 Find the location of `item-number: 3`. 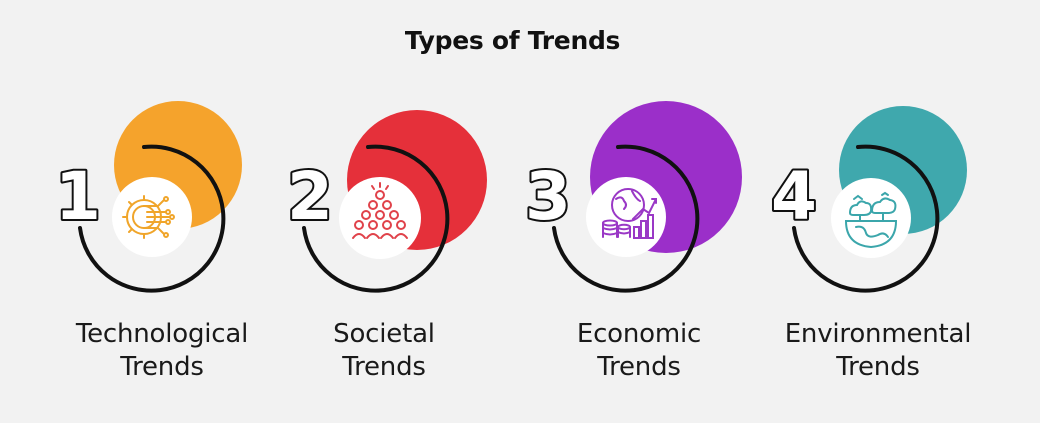

item-number: 3 is located at coordinates (548, 196).